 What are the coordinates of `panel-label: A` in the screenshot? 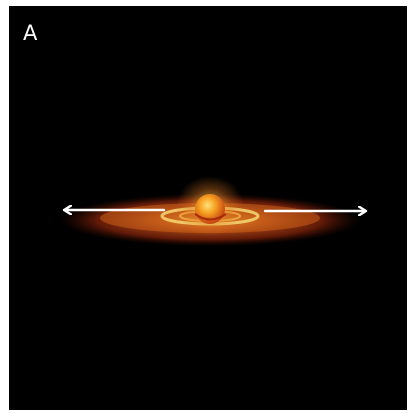 It's located at (30, 33).